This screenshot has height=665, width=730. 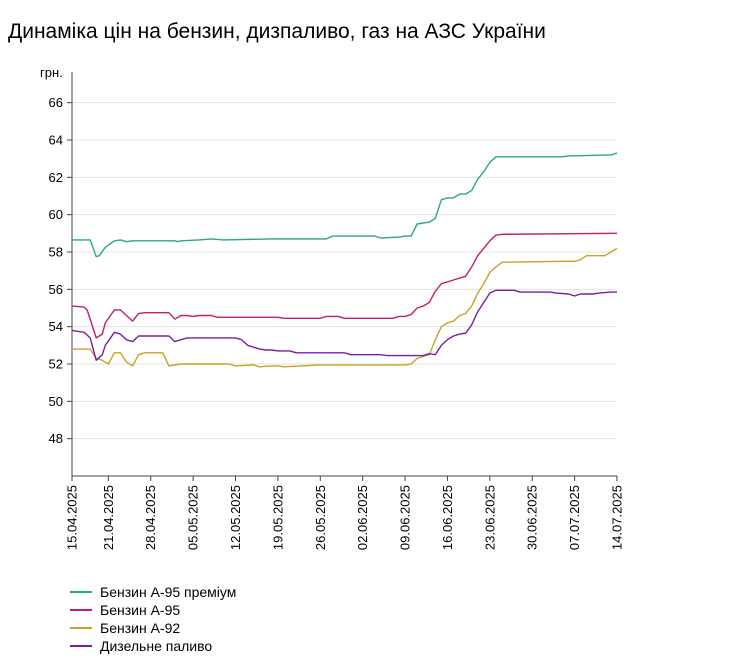 What do you see at coordinates (168, 592) in the screenshot?
I see `legend-label: Бензин А-95 преміум` at bounding box center [168, 592].